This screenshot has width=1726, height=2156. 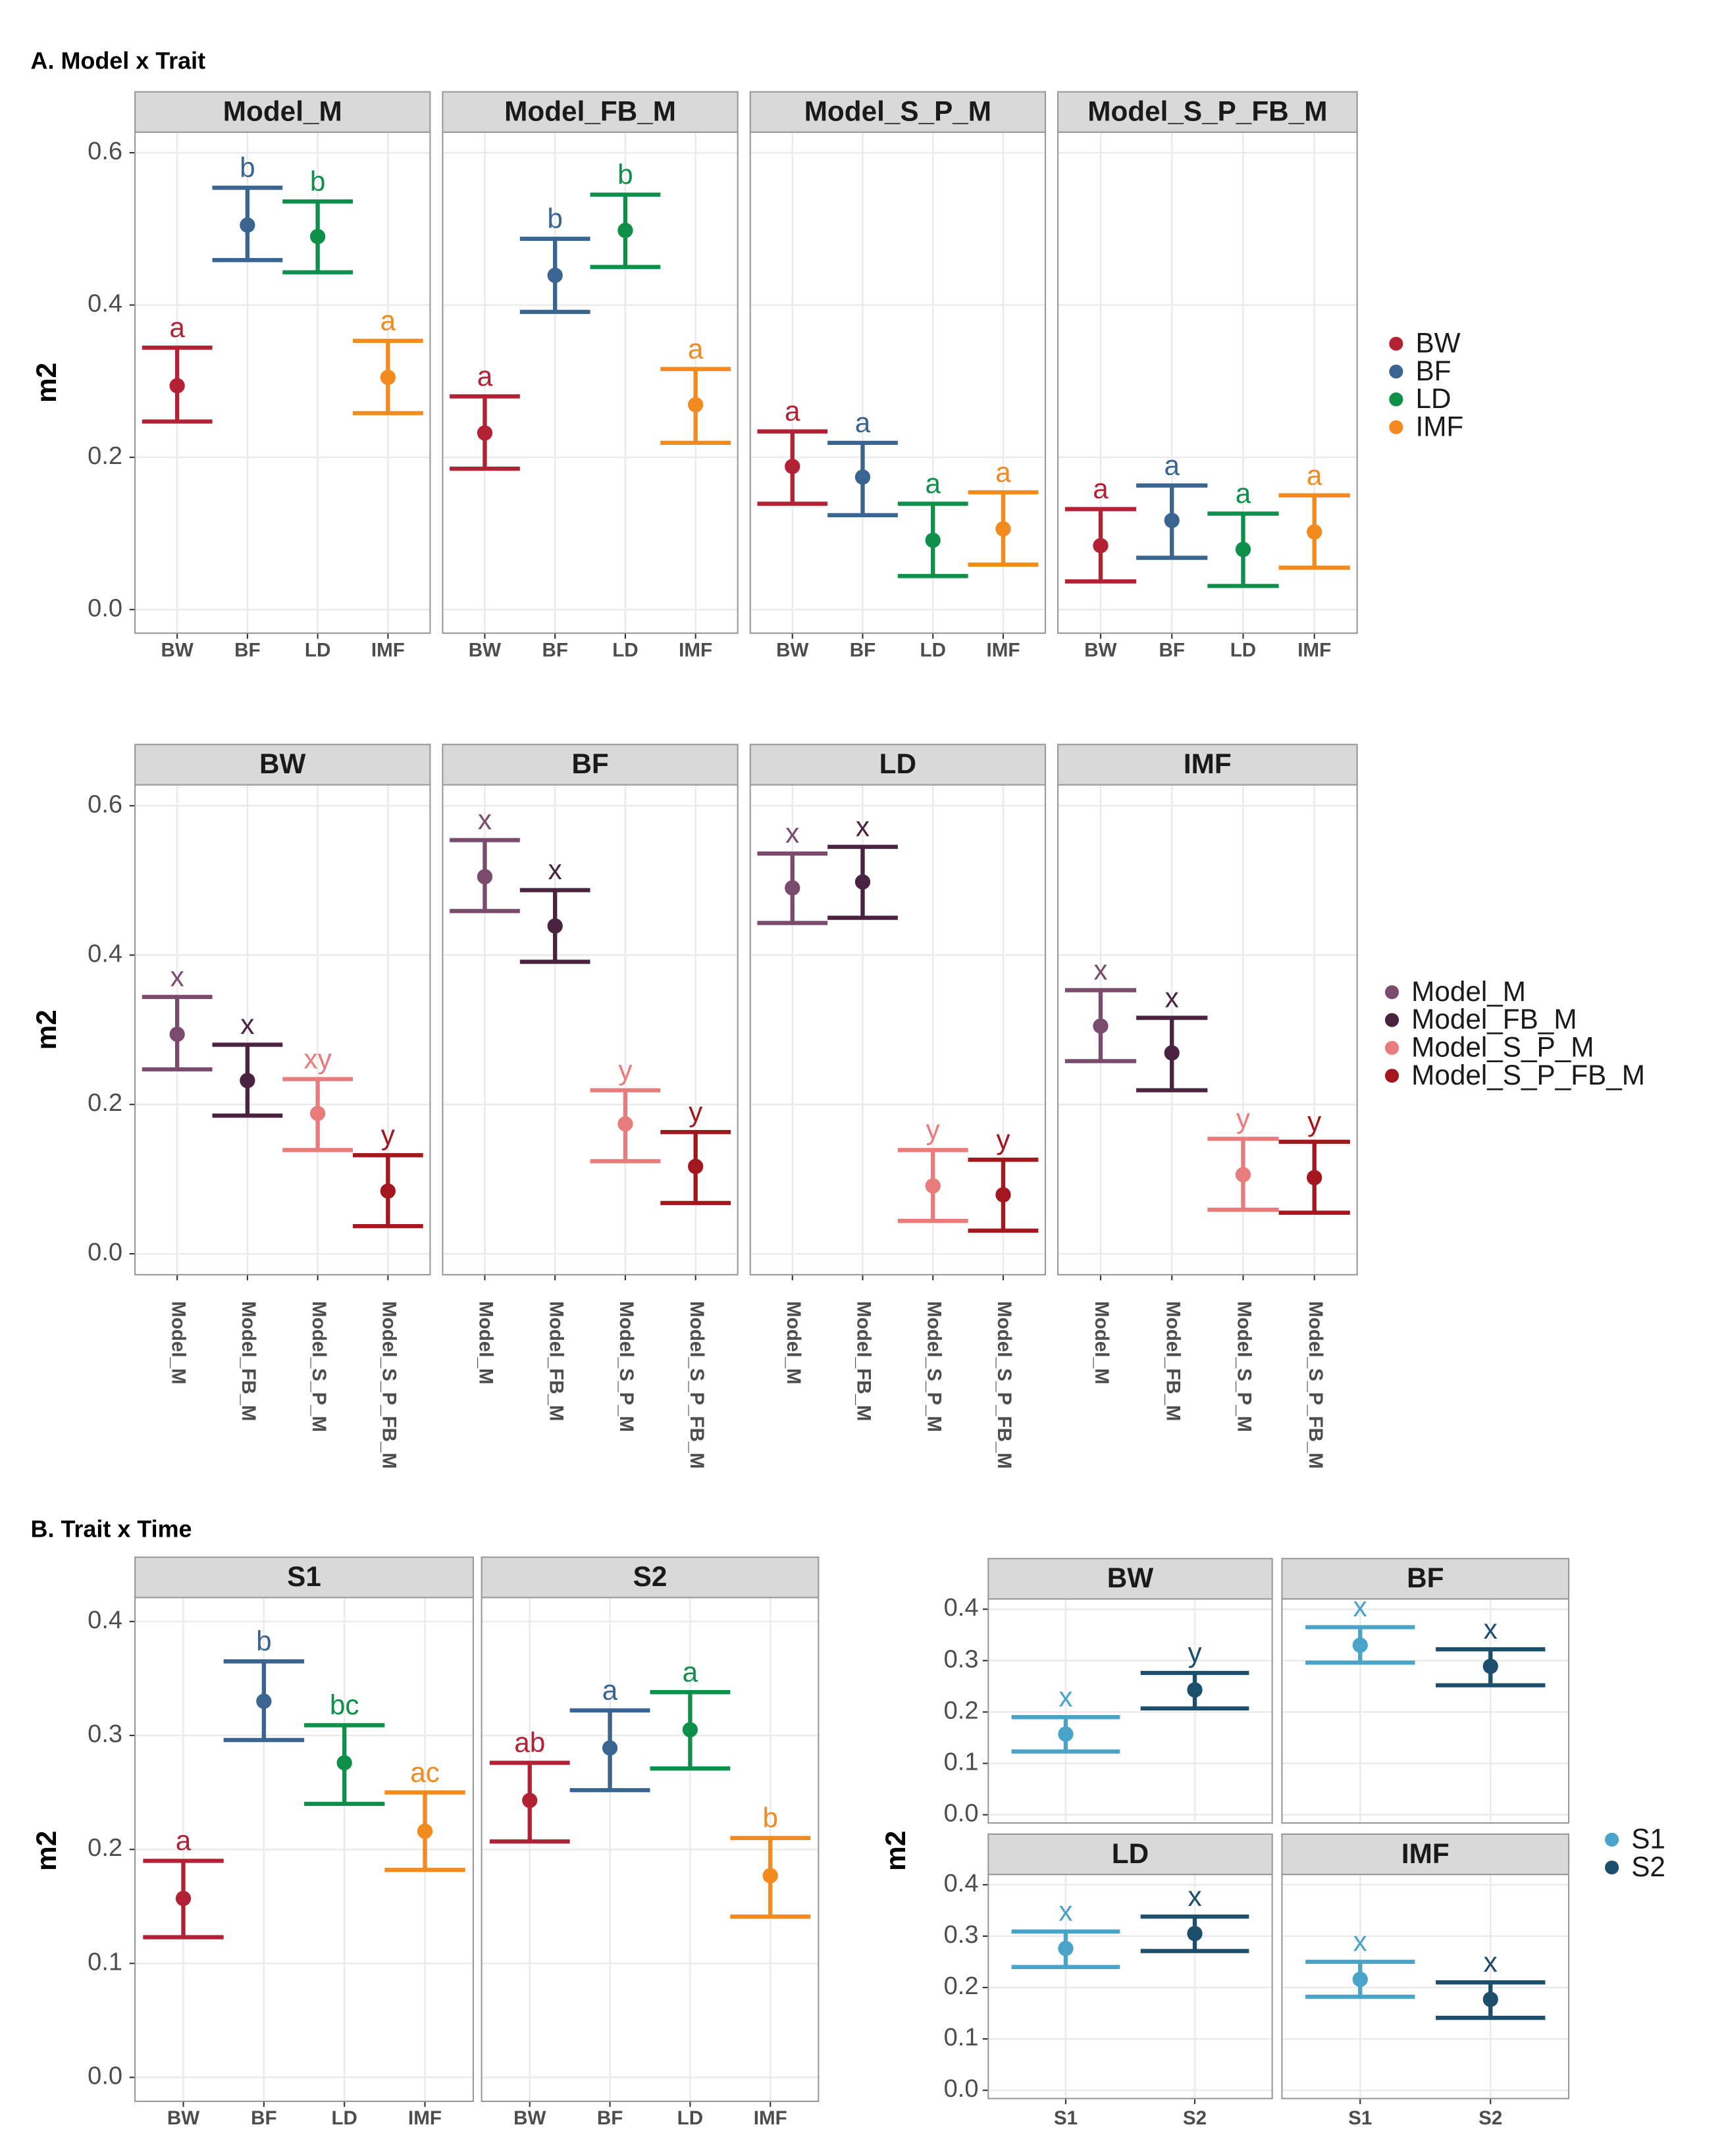 I want to click on x-tick-label: S2, so click(x=1490, y=2118).